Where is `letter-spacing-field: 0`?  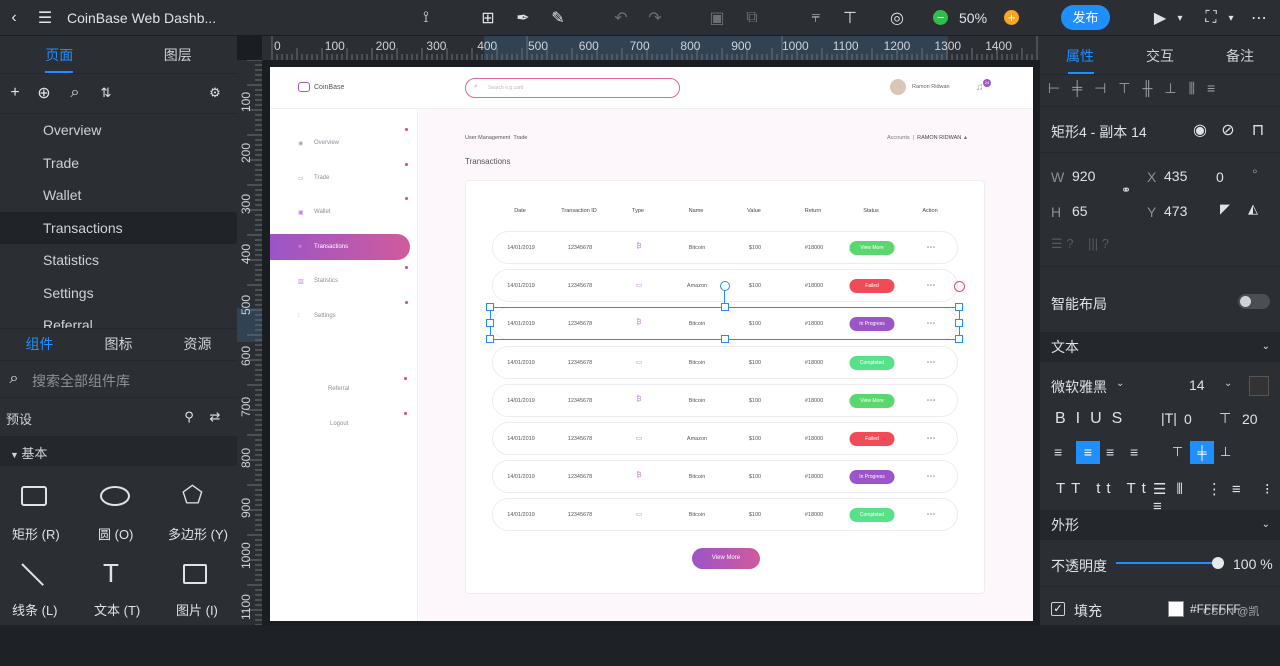
letter-spacing-field: 0 is located at coordinates (1188, 419).